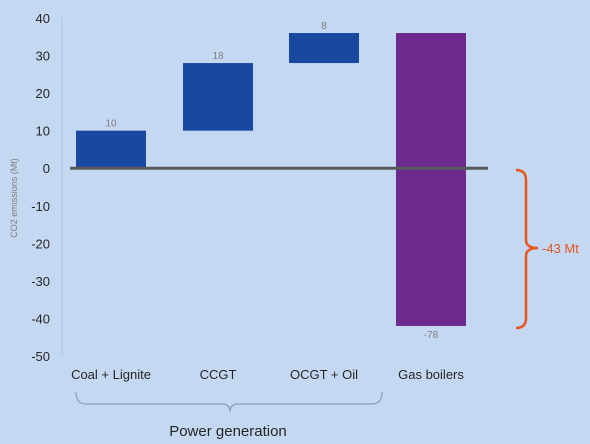  Describe the element at coordinates (431, 335) in the screenshot. I see `data-label: -78` at that location.